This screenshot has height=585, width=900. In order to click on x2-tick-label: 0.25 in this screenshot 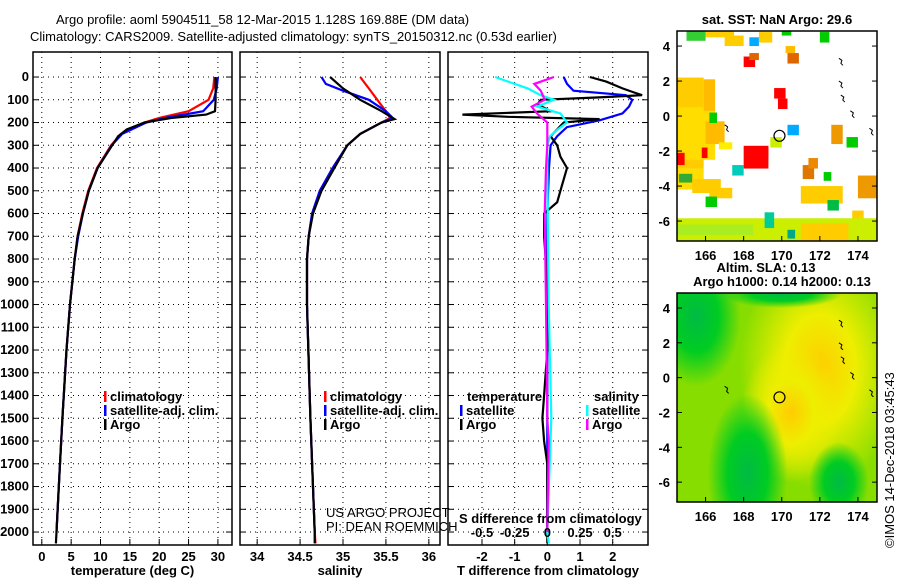, I will do `click(579, 532)`.